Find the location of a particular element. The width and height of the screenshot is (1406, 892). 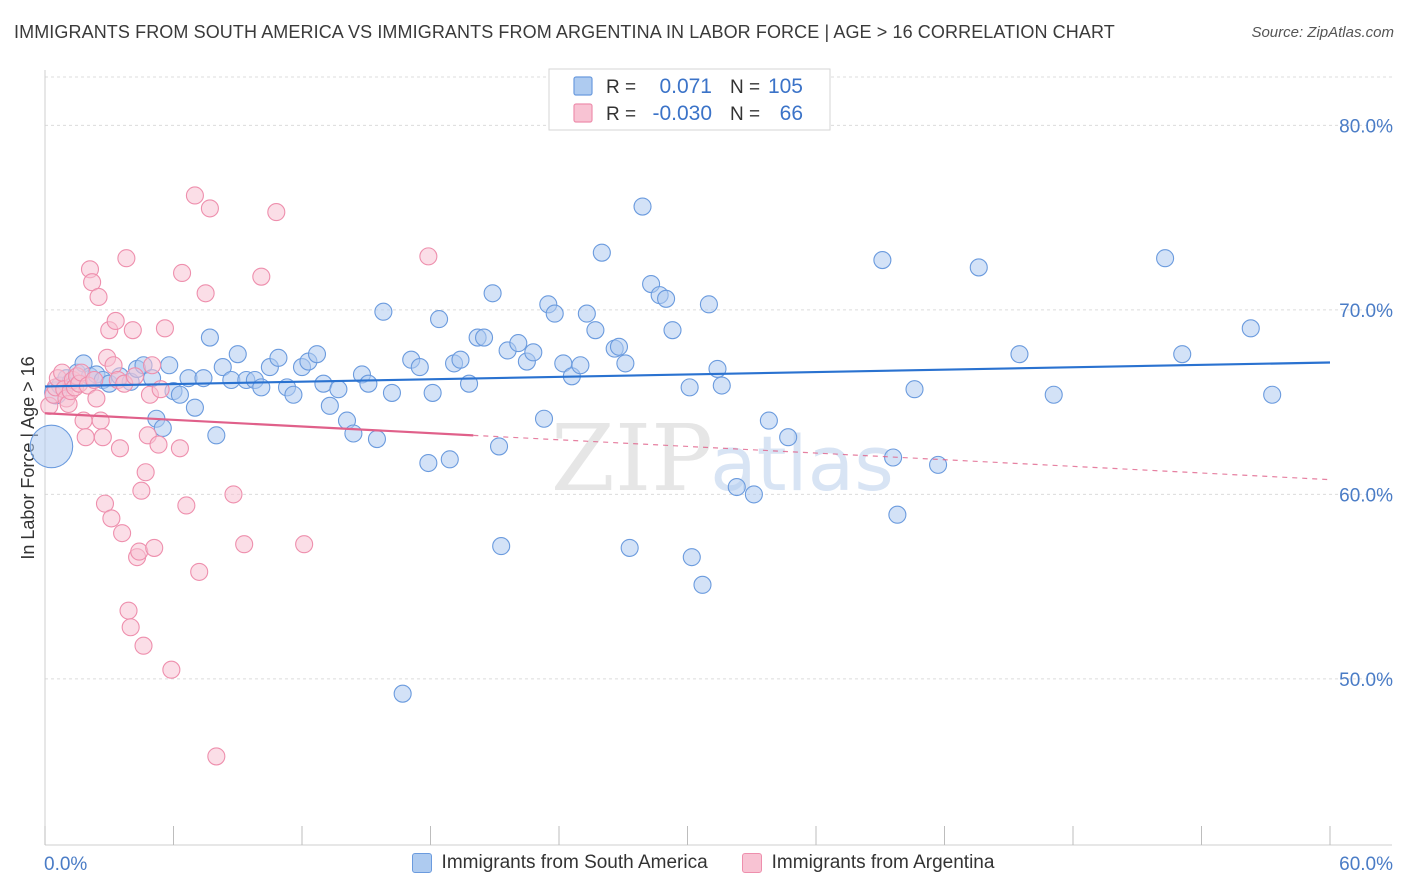

y-axis-label: In Labor Force | Age > 16 is located at coordinates (28, 457).